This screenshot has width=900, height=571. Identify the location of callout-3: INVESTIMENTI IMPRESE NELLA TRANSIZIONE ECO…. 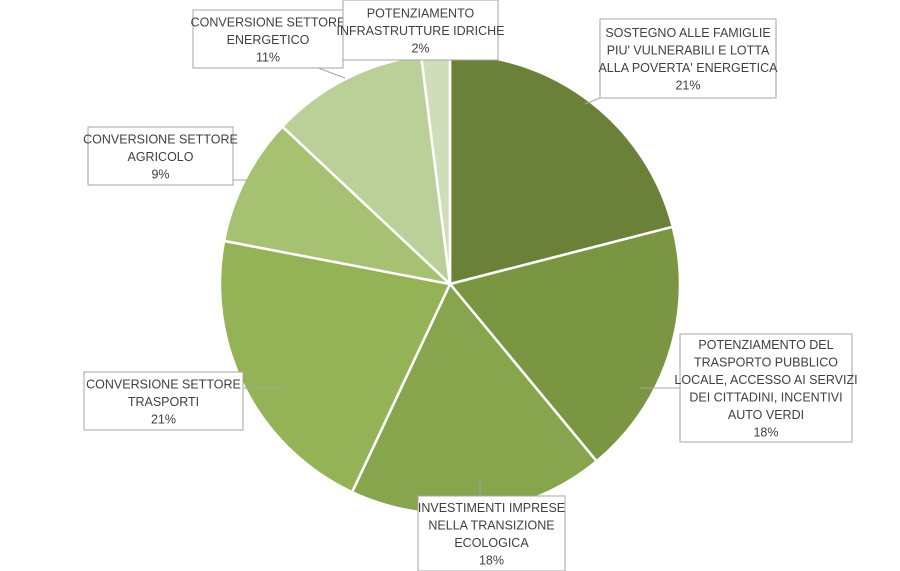
(491, 533).